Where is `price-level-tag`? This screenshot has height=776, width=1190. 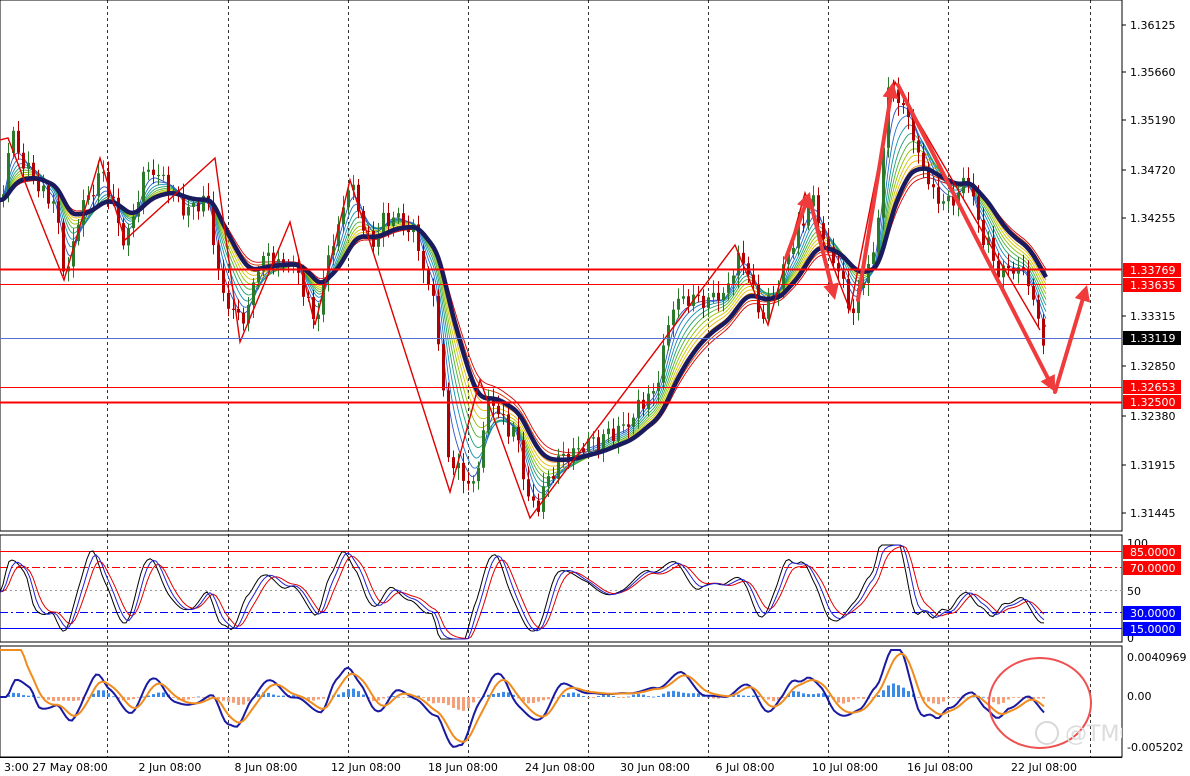
price-level-tag is located at coordinates (1152, 387).